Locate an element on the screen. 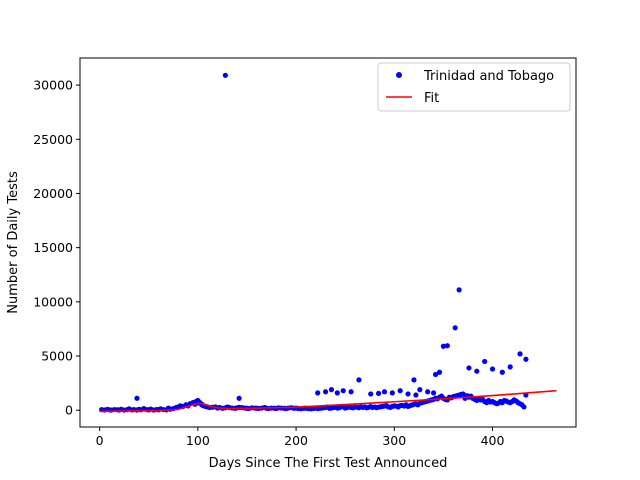 The height and width of the screenshot is (480, 640). fit-line is located at coordinates (328, 401).